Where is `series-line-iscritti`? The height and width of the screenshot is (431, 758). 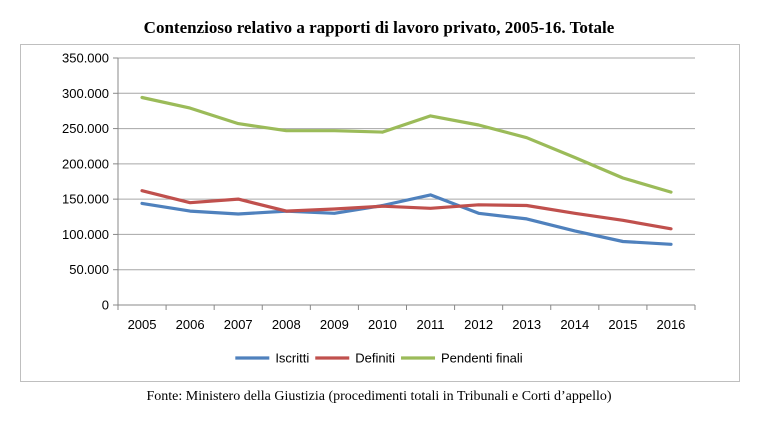
series-line-iscritti is located at coordinates (406, 219).